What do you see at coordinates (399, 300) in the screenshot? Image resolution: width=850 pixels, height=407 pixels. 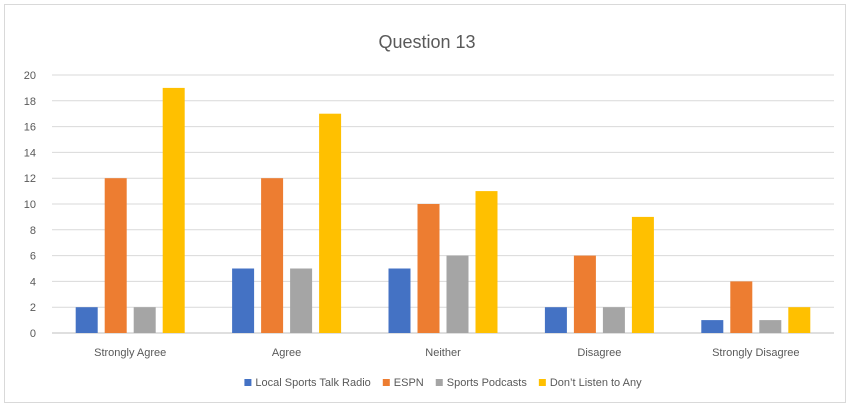 I see `bar-local-sports-talk-radio-neither` at bounding box center [399, 300].